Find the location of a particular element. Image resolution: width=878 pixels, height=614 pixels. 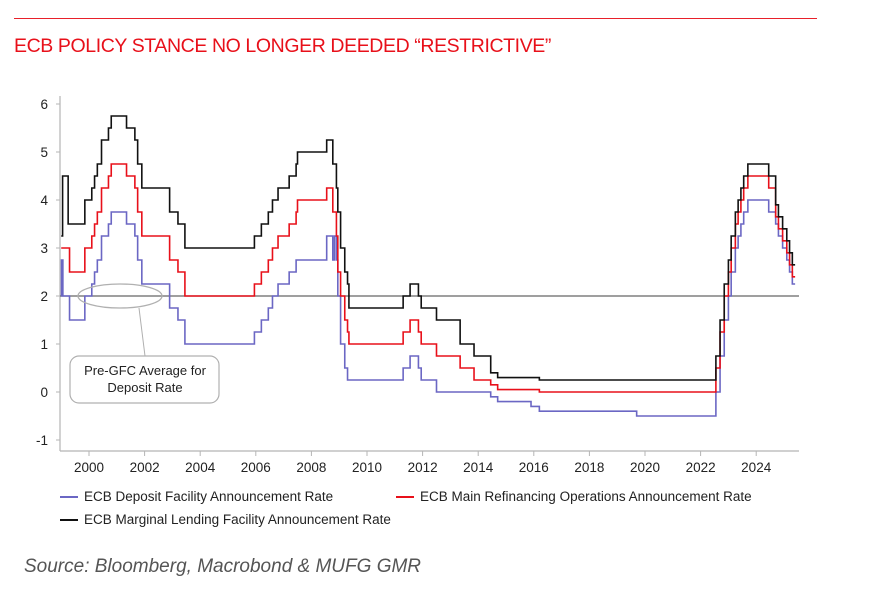

source-note: Source: Bloomberg, Macrobond & MUFG GMR is located at coordinates (223, 566).